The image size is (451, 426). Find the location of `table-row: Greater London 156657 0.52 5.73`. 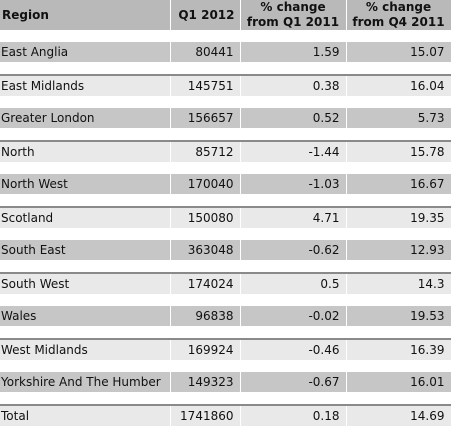

table-row: Greater London 156657 0.52 5.73 is located at coordinates (225, 118).